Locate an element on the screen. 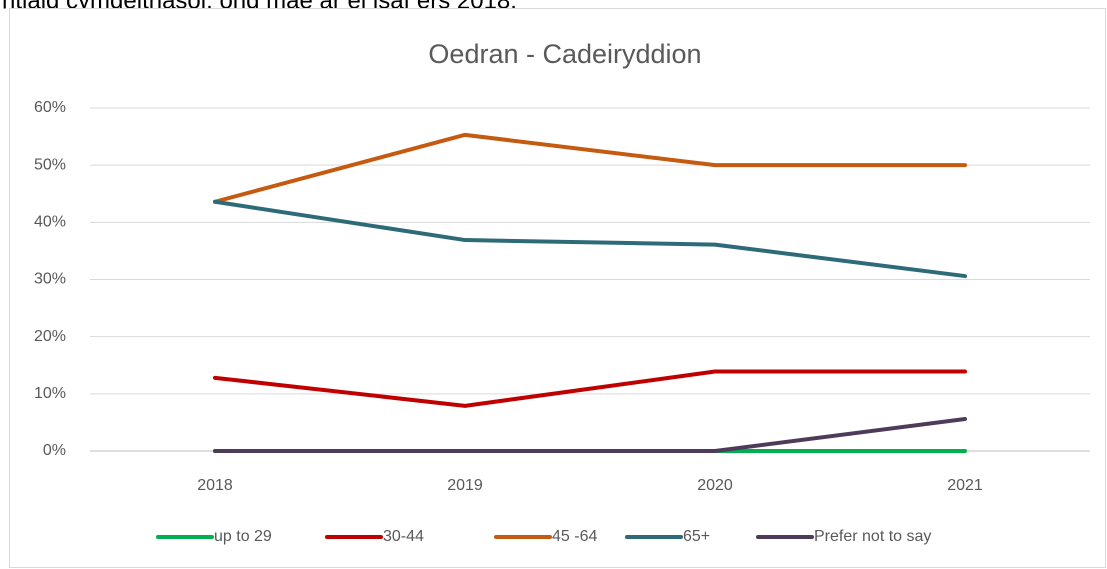 The height and width of the screenshot is (569, 1107). x-tick-label: 2019 is located at coordinates (465, 485).